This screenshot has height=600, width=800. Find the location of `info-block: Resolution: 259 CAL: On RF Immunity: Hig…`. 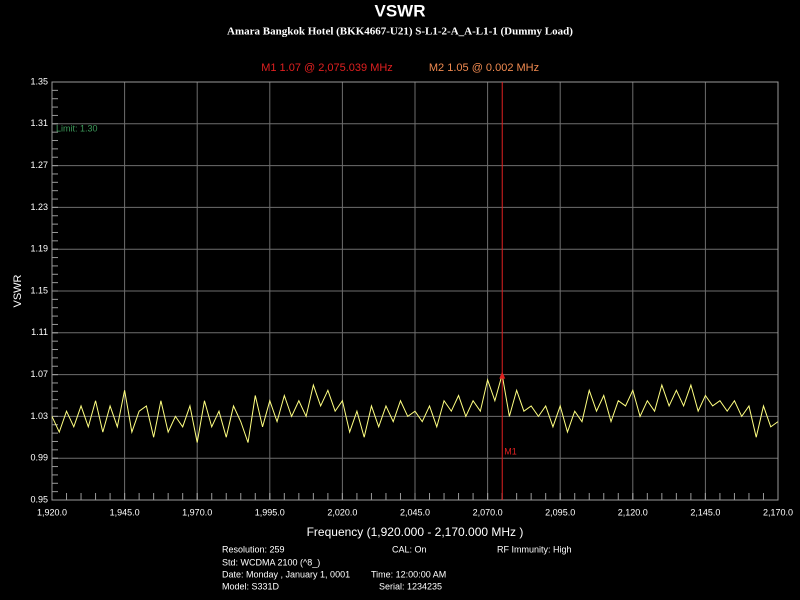

info-block: Resolution: 259 CAL: On RF Immunity: Hig… is located at coordinates (397, 567).